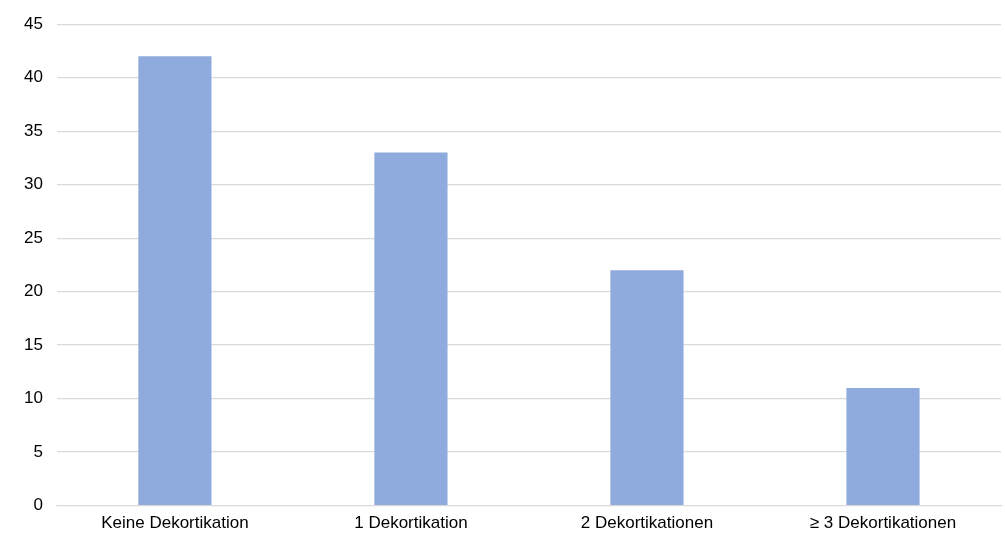  What do you see at coordinates (33, 77) in the screenshot?
I see `y-tick-label: 40` at bounding box center [33, 77].